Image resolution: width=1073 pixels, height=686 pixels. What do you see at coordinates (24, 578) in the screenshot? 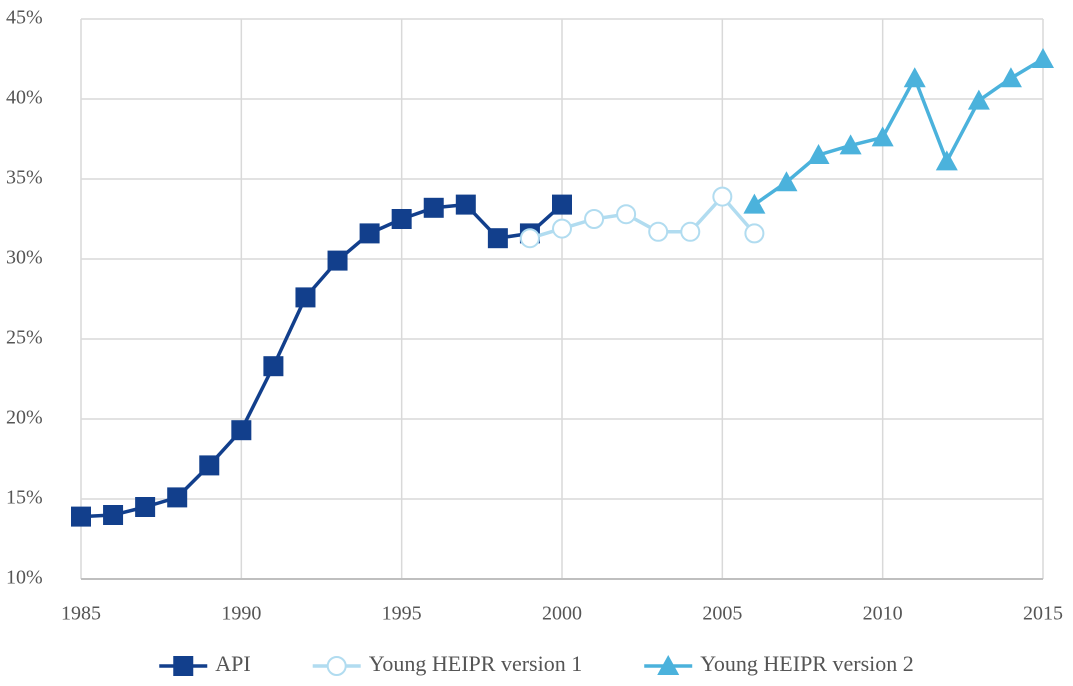
I see `y-tick-label: 10%` at bounding box center [24, 578].